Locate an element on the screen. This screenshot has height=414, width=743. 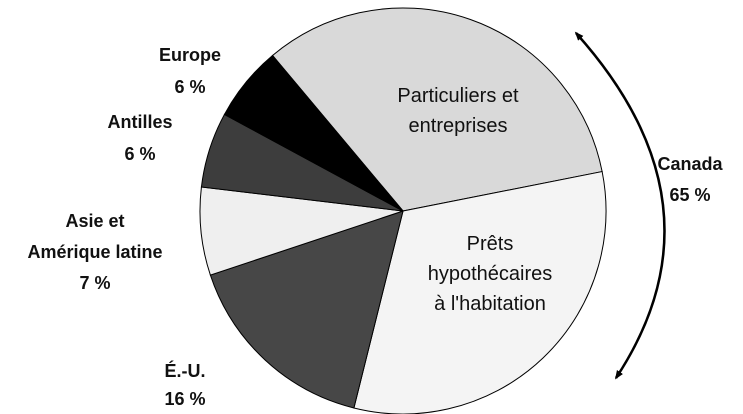
annotation-label: Canada is located at coordinates (690, 164).